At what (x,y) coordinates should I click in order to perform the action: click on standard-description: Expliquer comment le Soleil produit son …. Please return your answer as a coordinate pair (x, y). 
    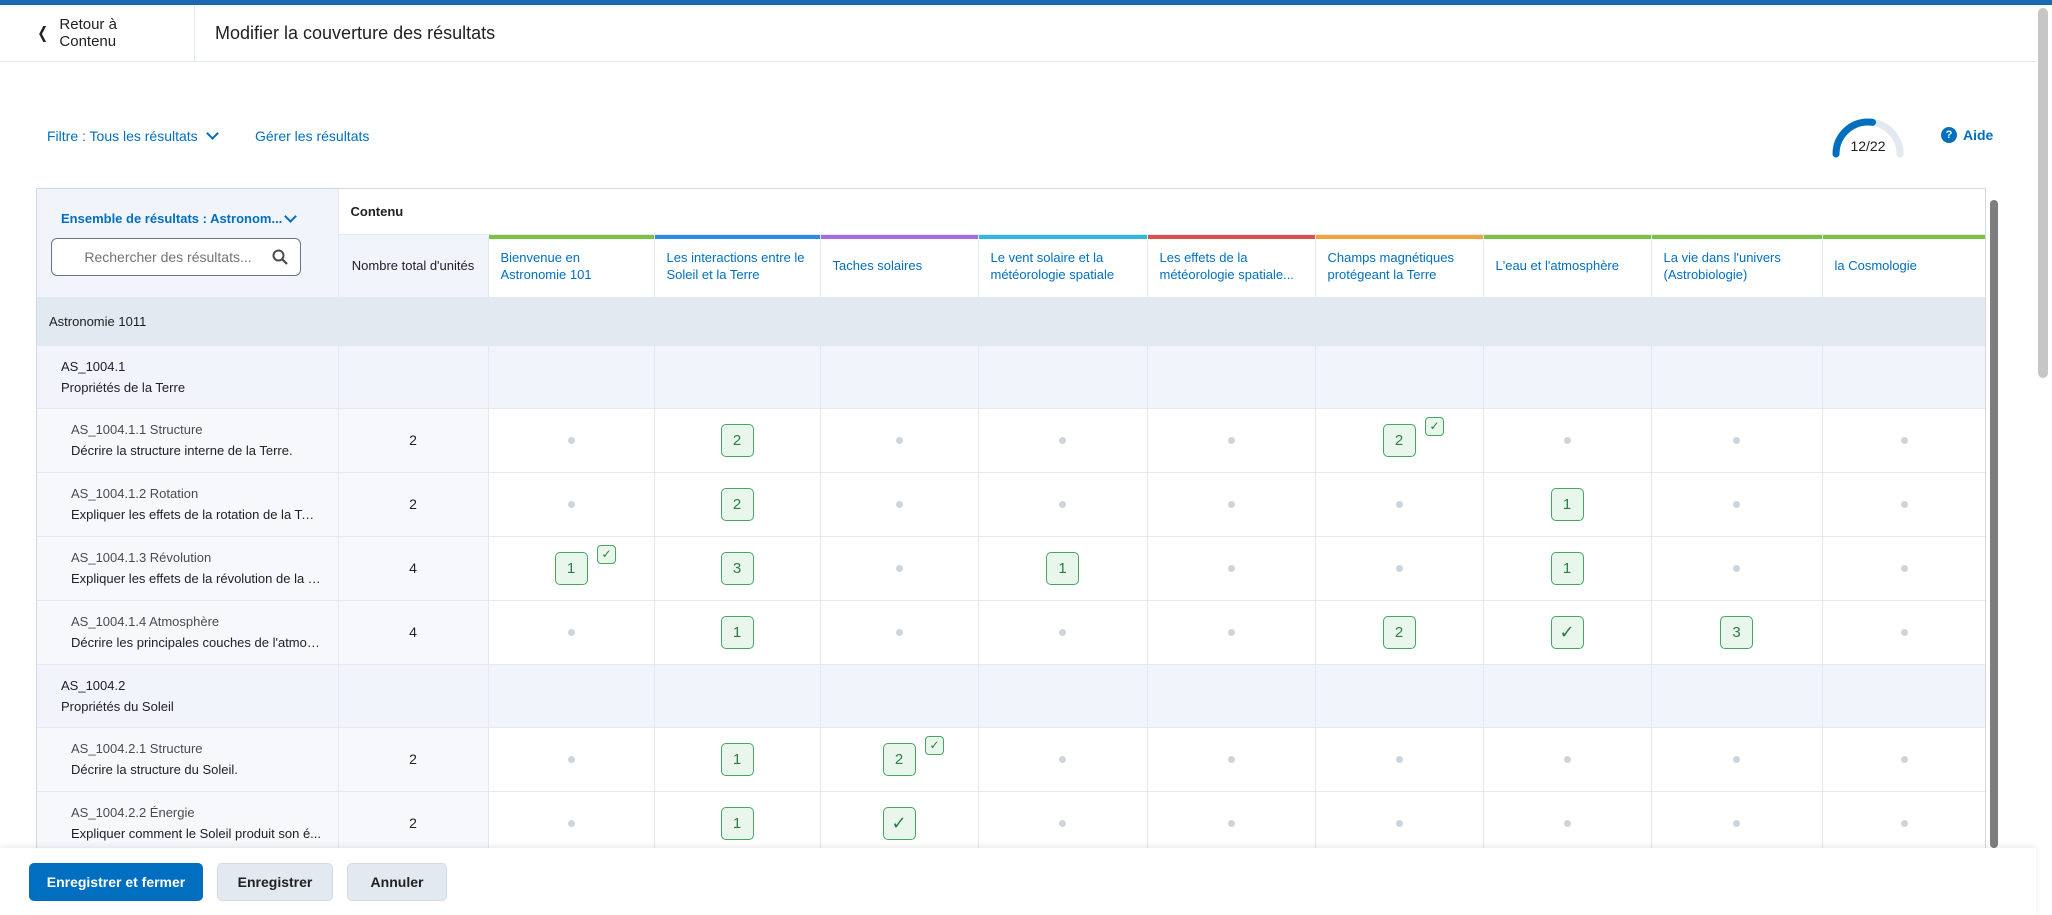
    Looking at the image, I should click on (196, 833).